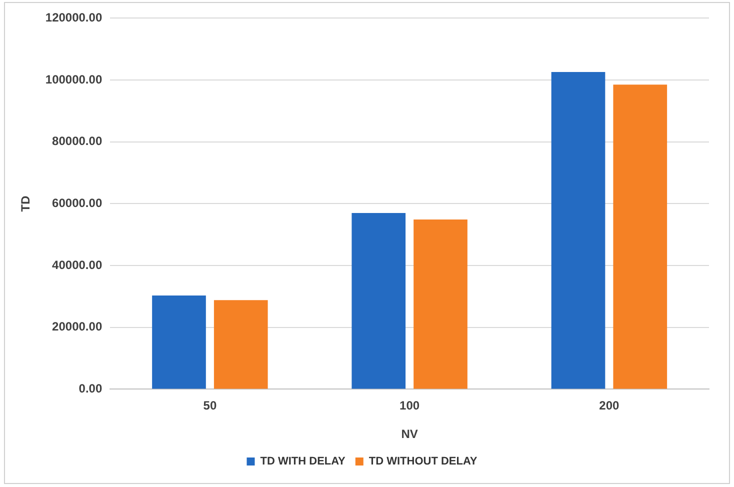 This screenshot has width=734, height=487. What do you see at coordinates (90, 389) in the screenshot?
I see `y-tick-label: 0.00` at bounding box center [90, 389].